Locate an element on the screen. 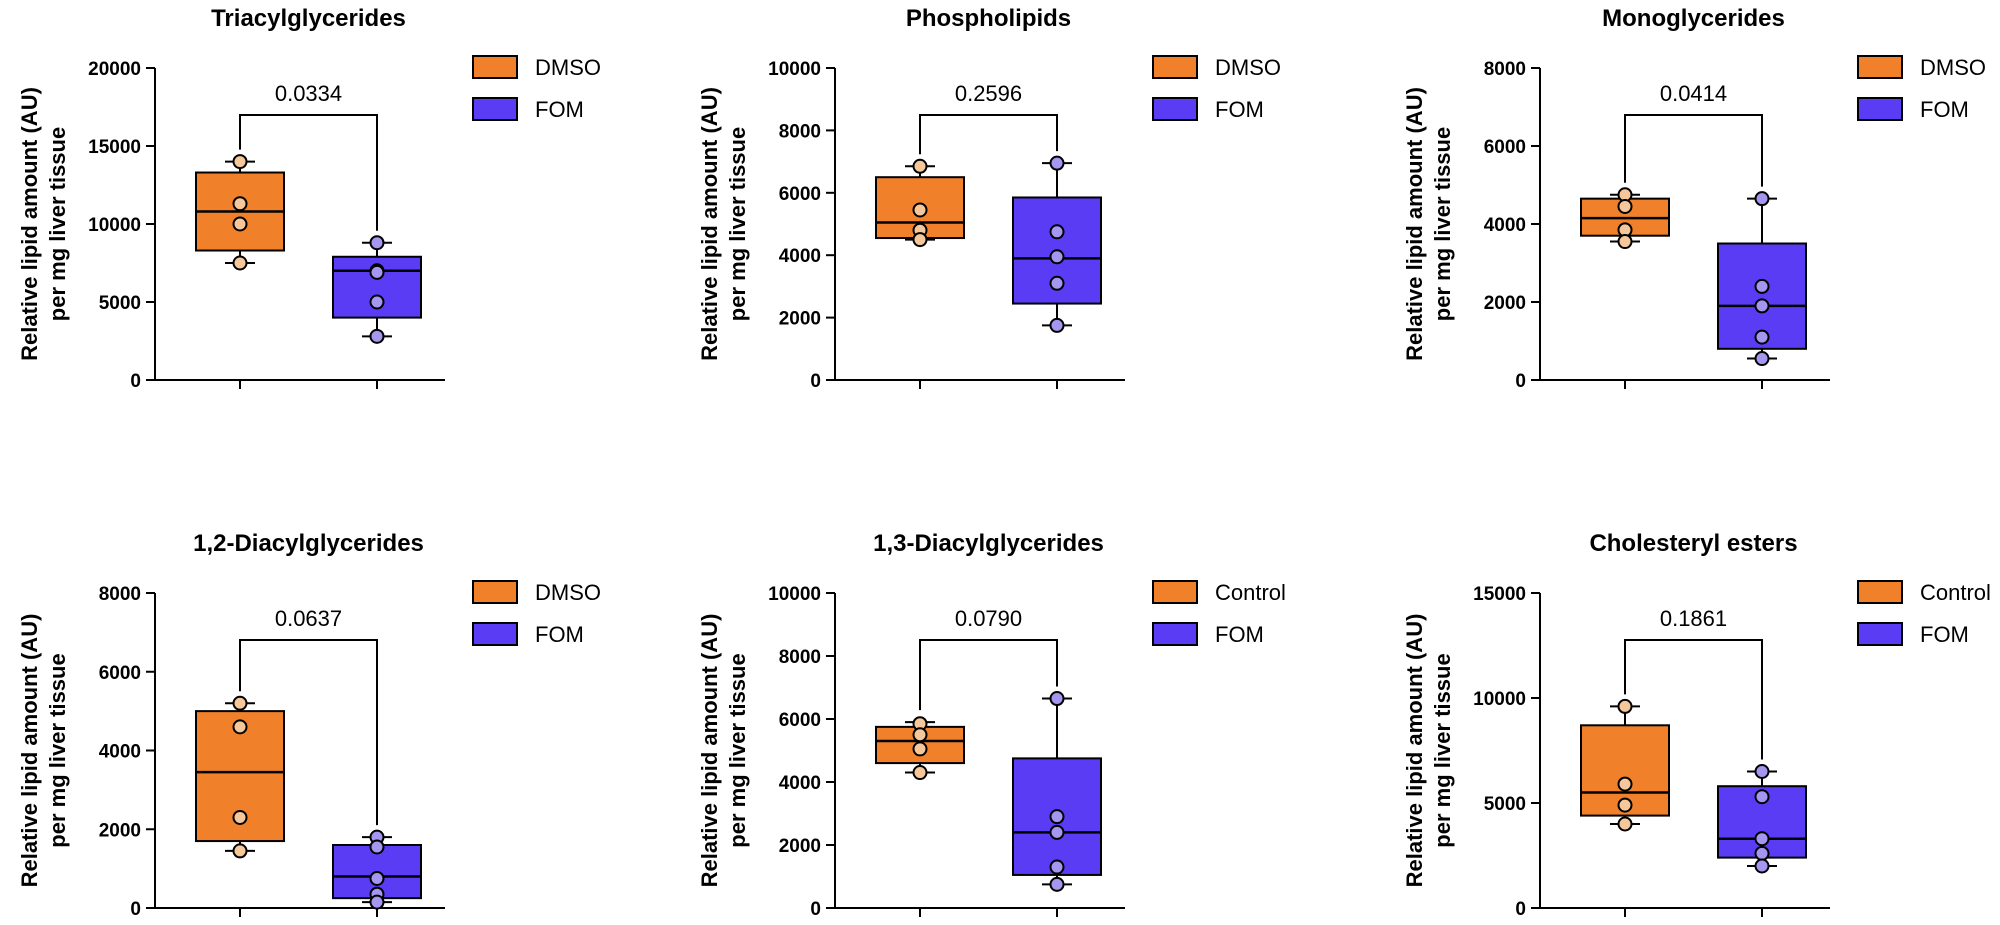  legend-label: Control is located at coordinates (1955, 592).